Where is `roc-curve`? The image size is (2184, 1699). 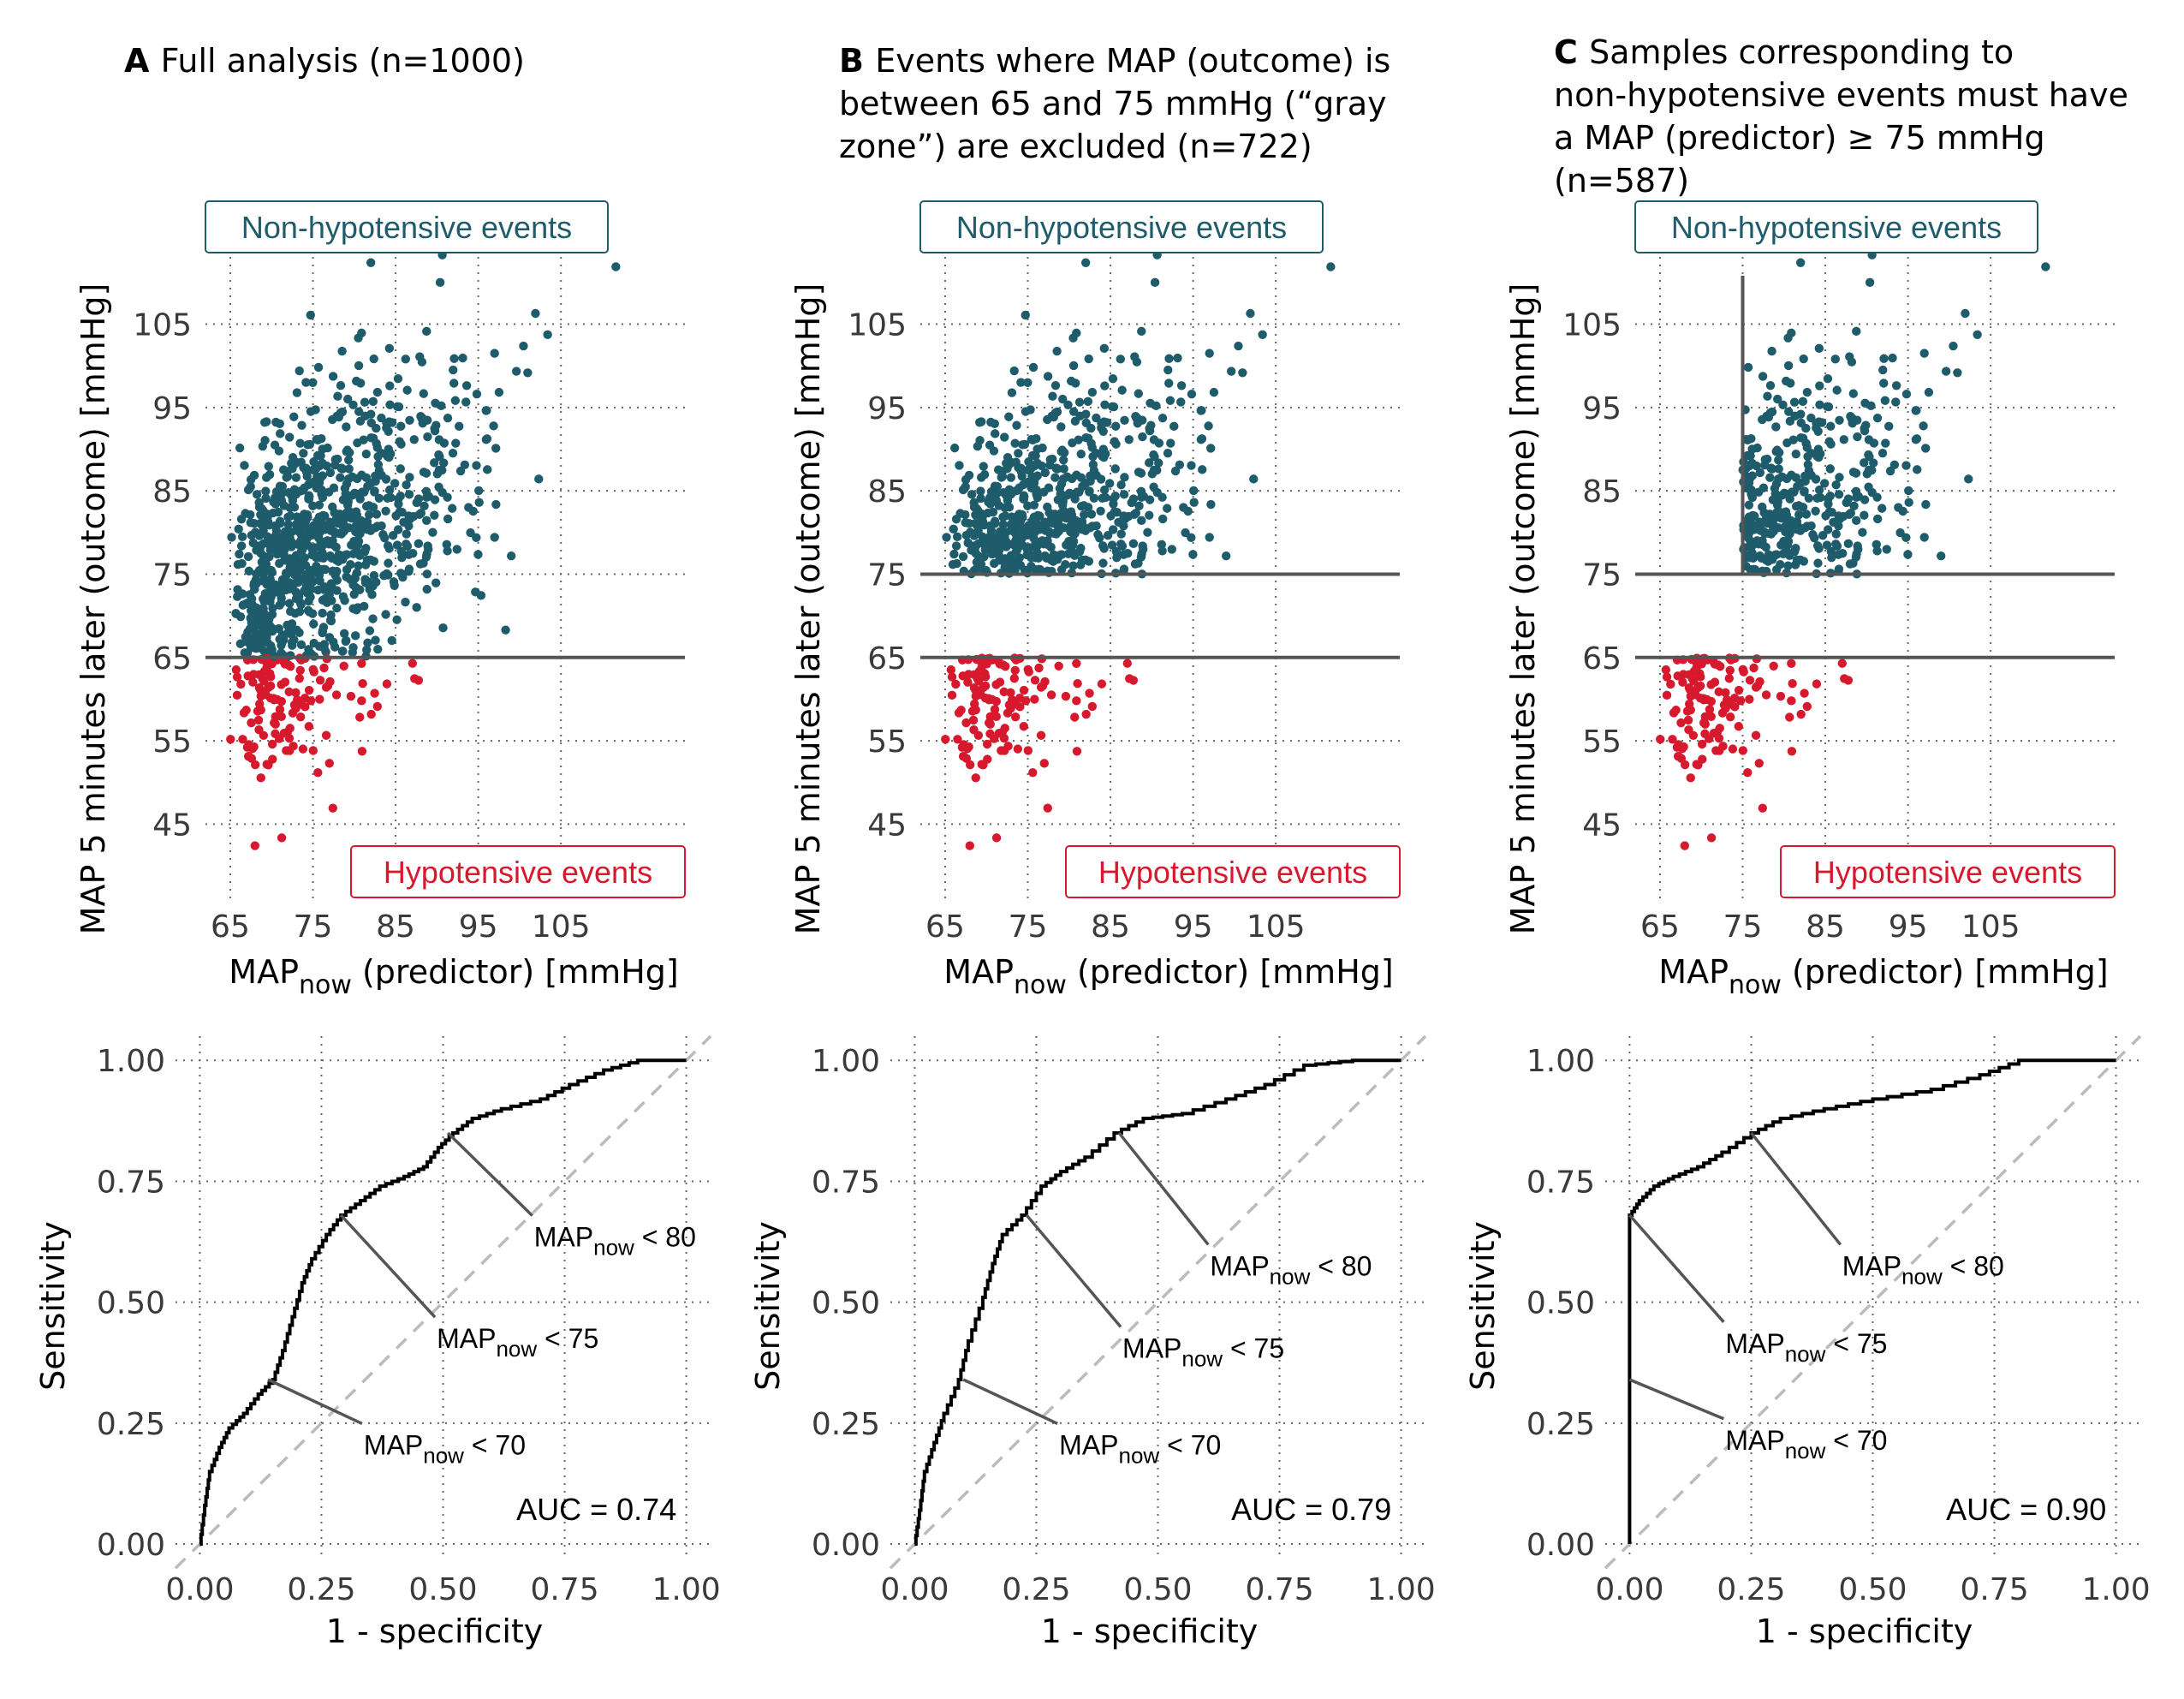
roc-curve is located at coordinates (1872, 1301).